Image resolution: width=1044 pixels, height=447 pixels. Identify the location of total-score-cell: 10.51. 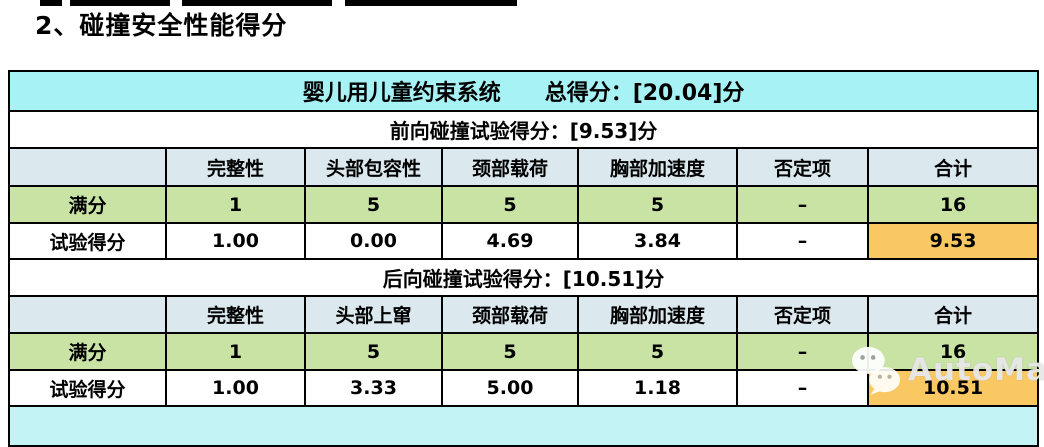
(953, 388).